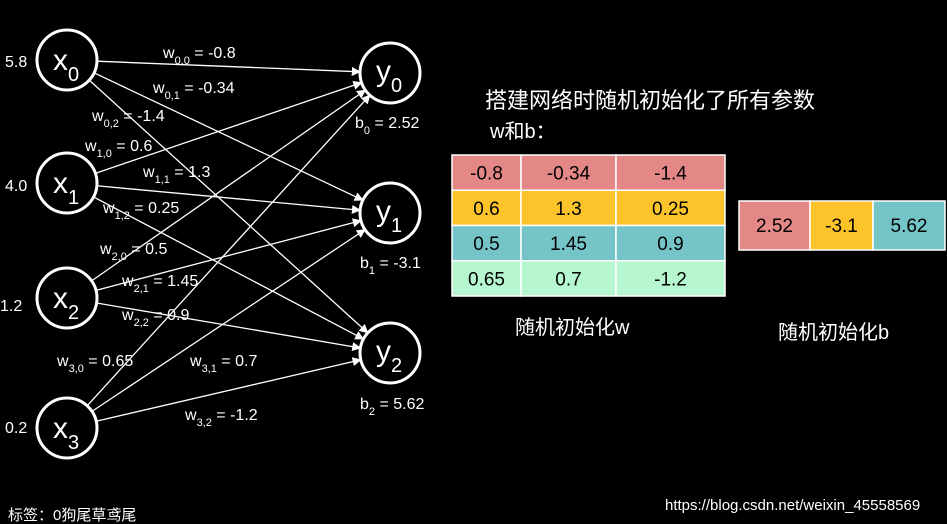  What do you see at coordinates (204, 423) in the screenshot?
I see `subscript: 3,2` at bounding box center [204, 423].